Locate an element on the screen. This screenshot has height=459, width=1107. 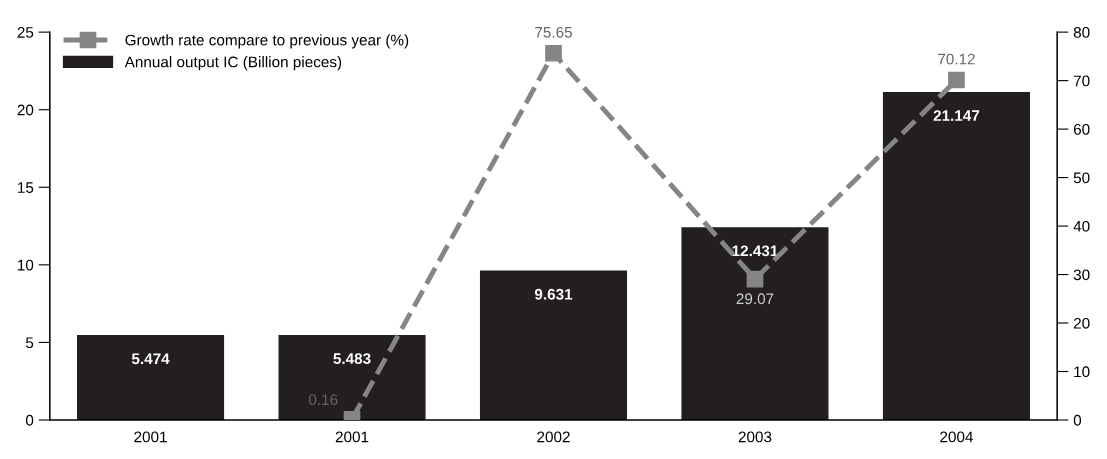
y2-tick-label: 70 is located at coordinates (1081, 81).